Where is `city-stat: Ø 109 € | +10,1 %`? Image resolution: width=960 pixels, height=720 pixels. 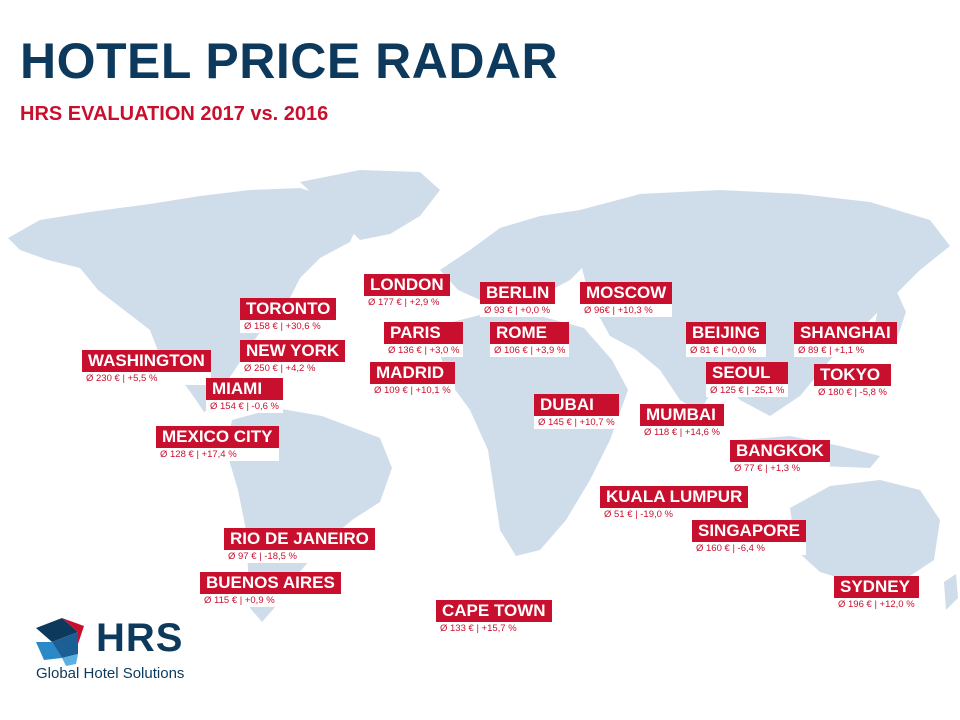
city-stat: Ø 109 € | +10,1 % is located at coordinates (412, 390).